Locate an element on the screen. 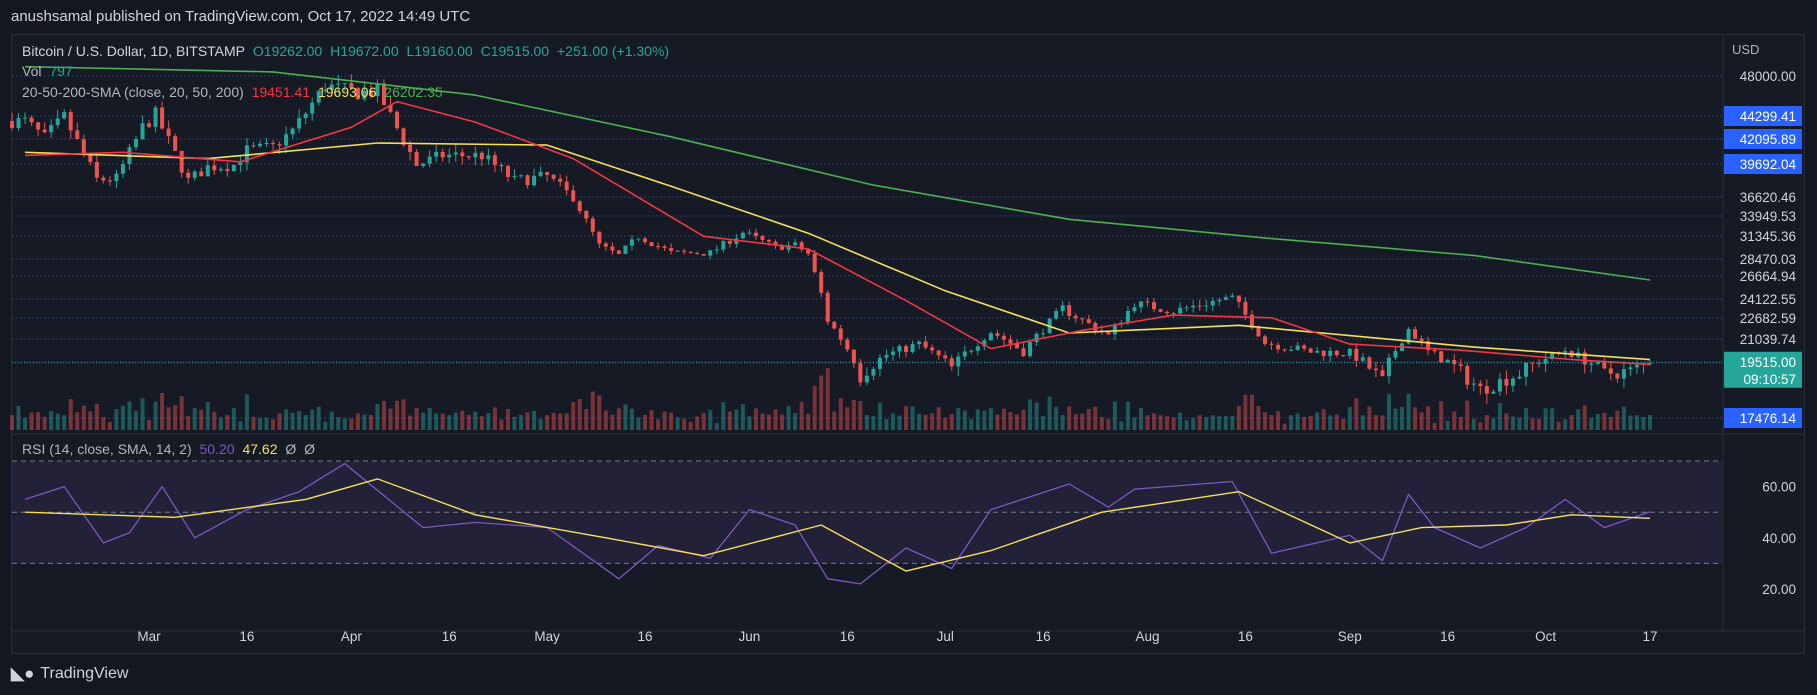 The width and height of the screenshot is (1817, 695). rsi-sma-line is located at coordinates (838, 525).